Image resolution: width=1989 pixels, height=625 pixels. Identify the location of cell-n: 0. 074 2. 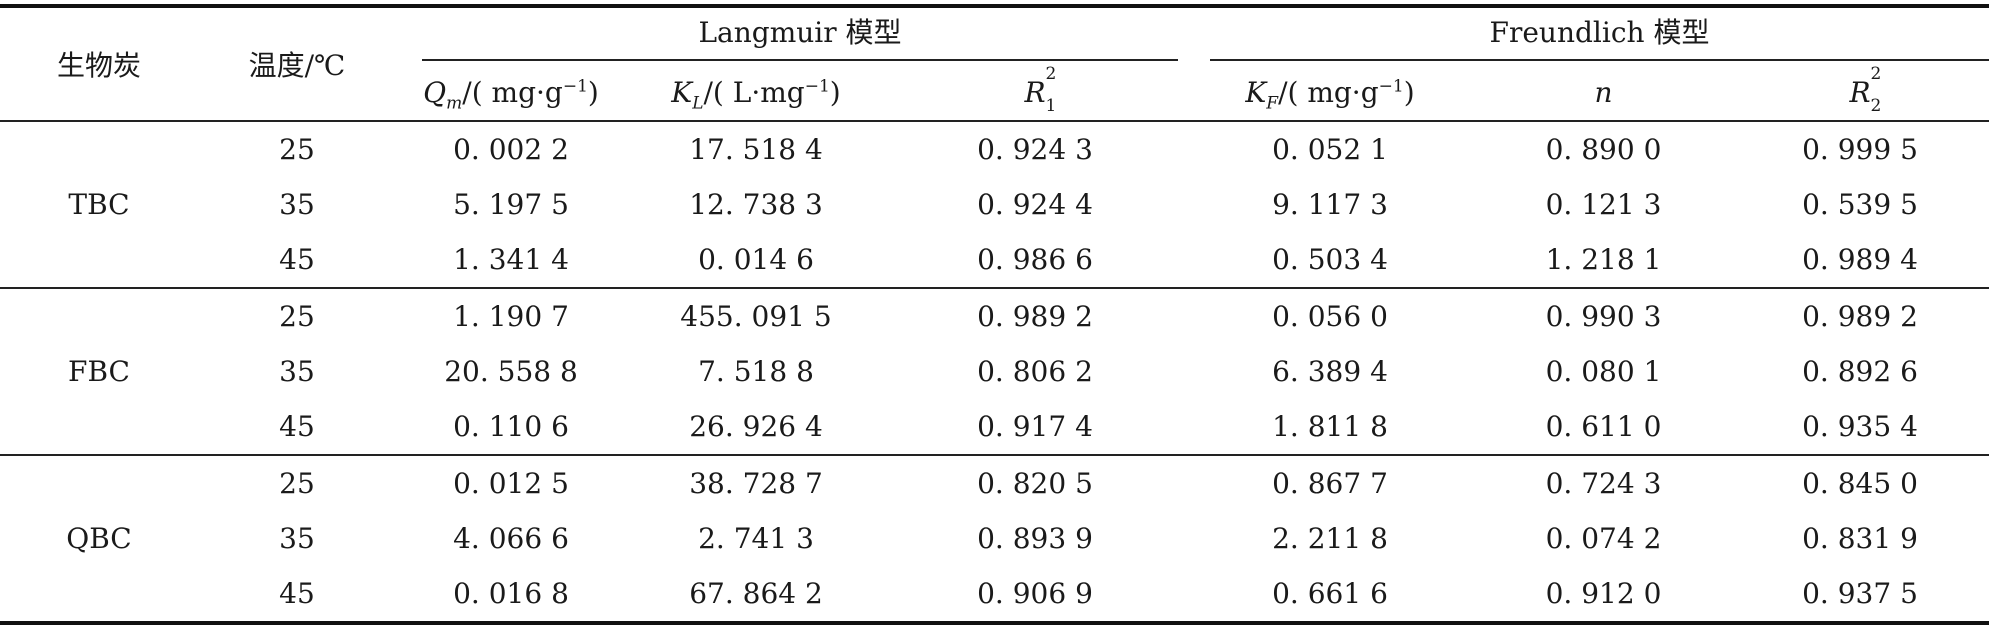
(1603, 538).